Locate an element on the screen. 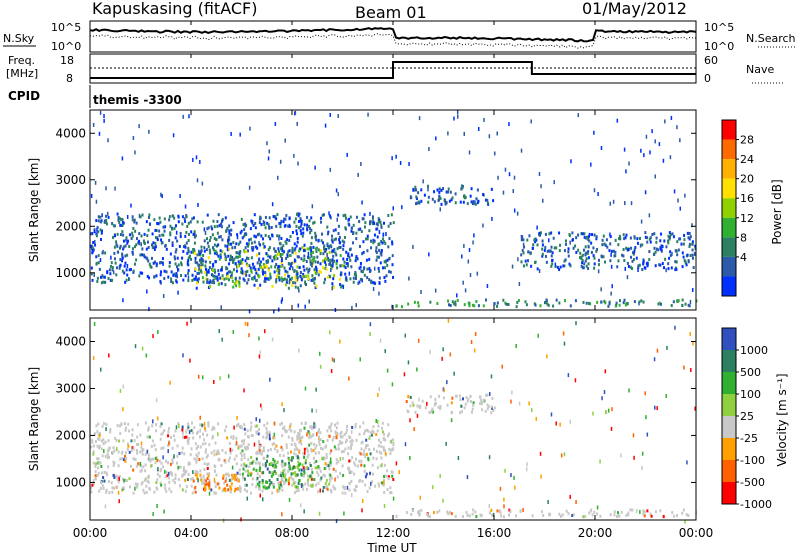 This screenshot has height=554, width=800. noise-tick-top-right: 10^5 is located at coordinates (719, 27).